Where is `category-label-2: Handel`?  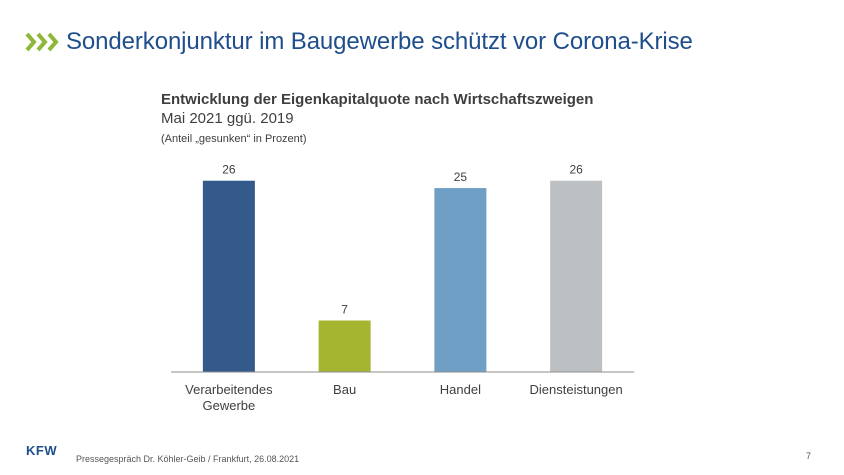 category-label-2: Handel is located at coordinates (460, 389).